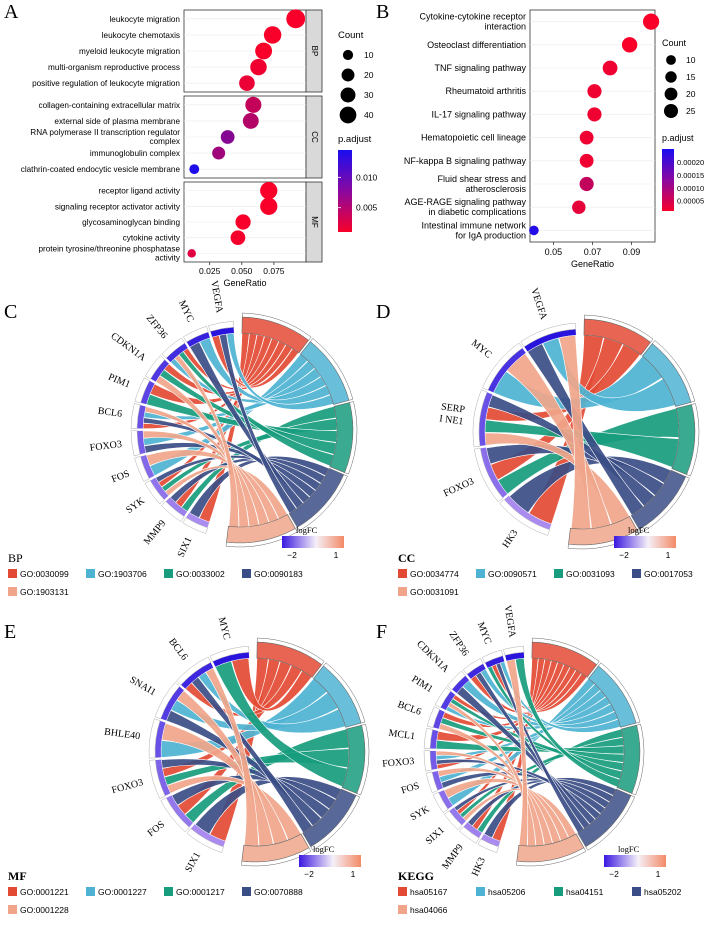 This screenshot has width=708, height=940. What do you see at coordinates (690, 175) in the screenshot?
I see `legend-padj-label: 0.00015` at bounding box center [690, 175].